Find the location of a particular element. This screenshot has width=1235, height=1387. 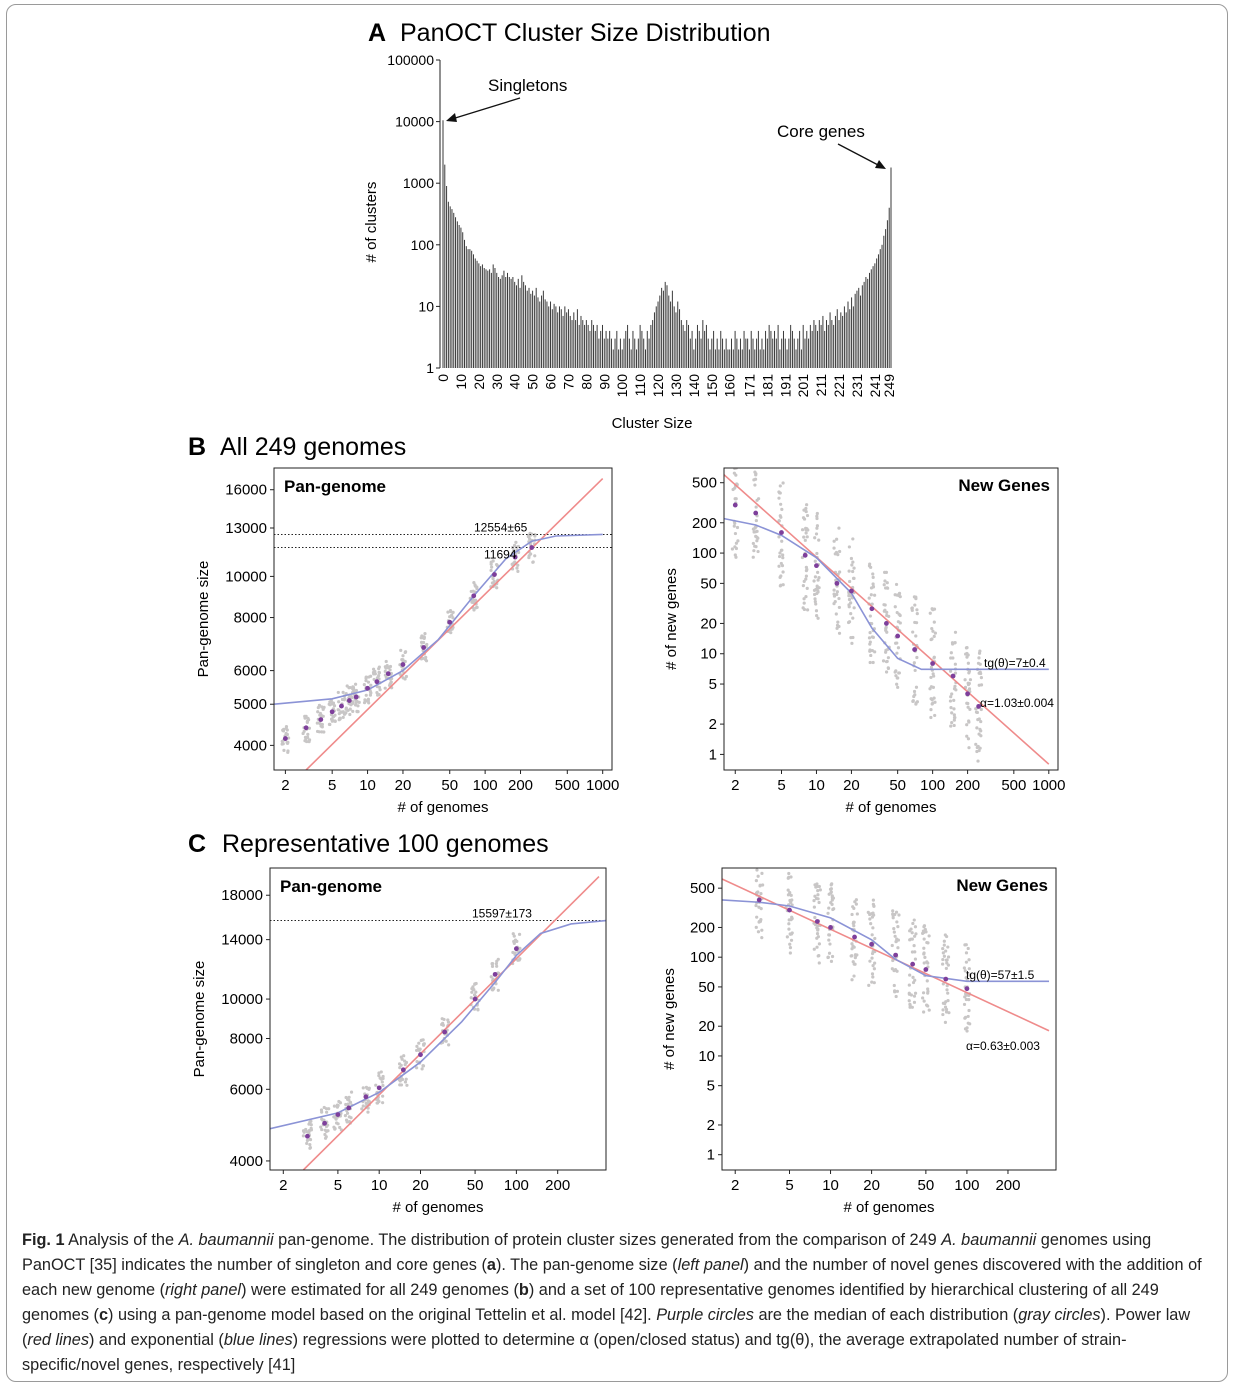

y-tick-label: 1 is located at coordinates (711, 1155).